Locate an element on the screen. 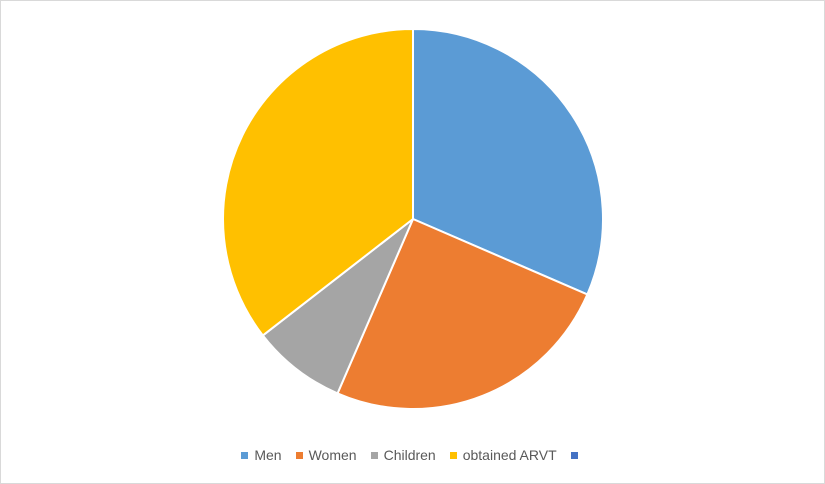 This screenshot has height=484, width=825. legend-item: Women is located at coordinates (326, 455).